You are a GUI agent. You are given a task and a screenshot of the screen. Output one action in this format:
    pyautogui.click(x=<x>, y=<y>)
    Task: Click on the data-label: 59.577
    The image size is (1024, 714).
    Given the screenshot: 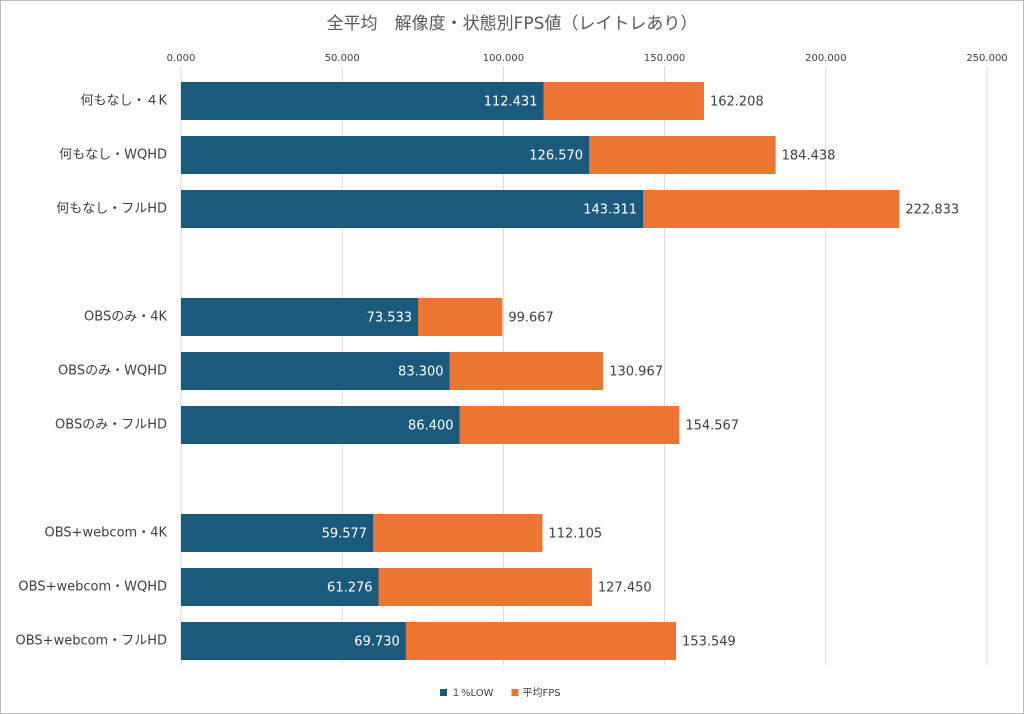 What is the action you would take?
    pyautogui.click(x=345, y=534)
    